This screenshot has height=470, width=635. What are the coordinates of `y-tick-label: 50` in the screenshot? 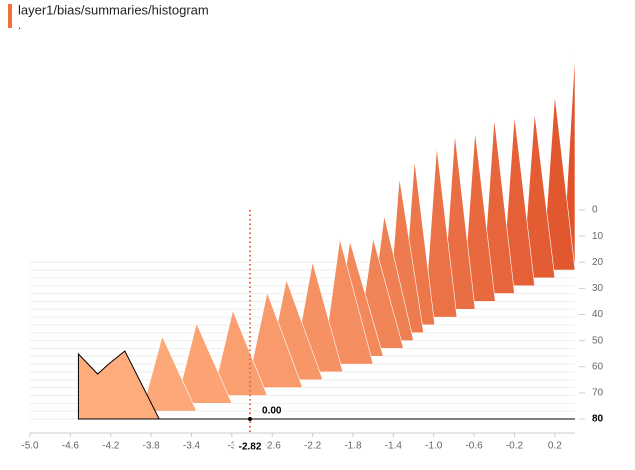 It's located at (598, 340).